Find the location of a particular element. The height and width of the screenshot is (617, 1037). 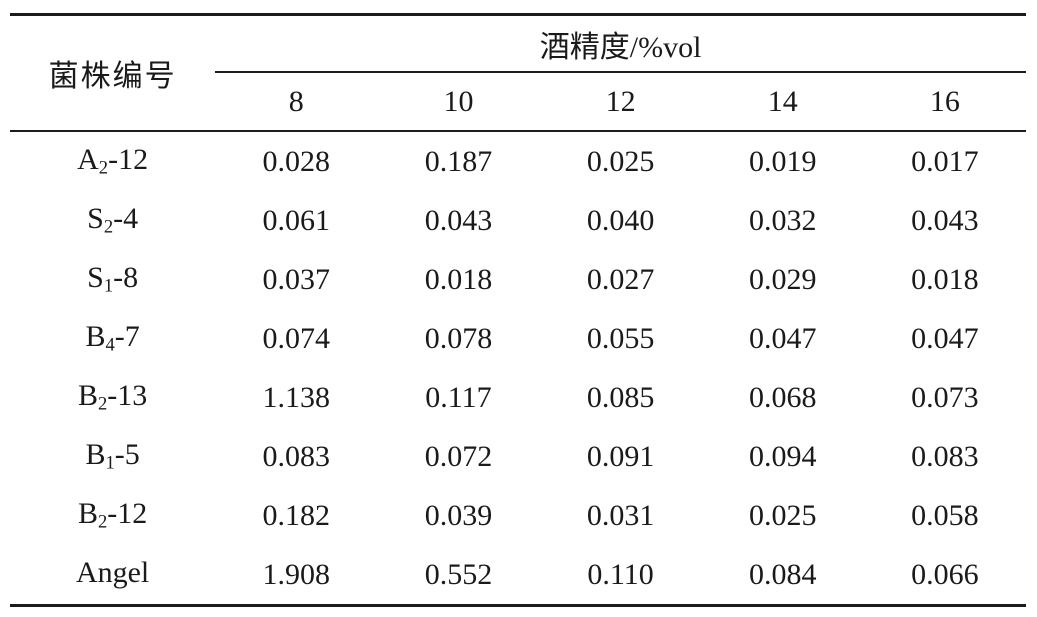

col-header-12: 12 is located at coordinates (620, 102).